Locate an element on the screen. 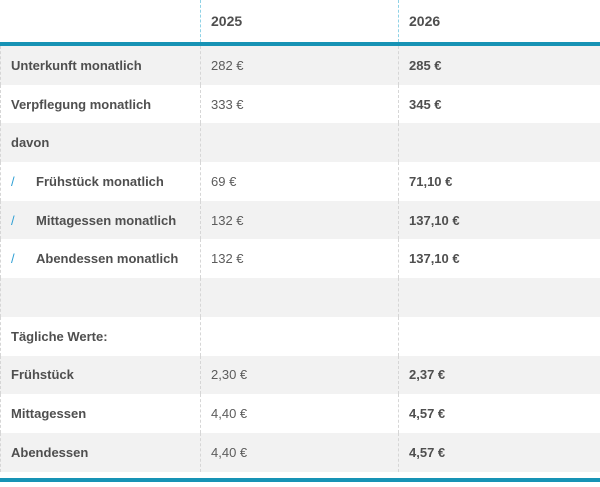  row-label: Mittagessen is located at coordinates (49, 414).